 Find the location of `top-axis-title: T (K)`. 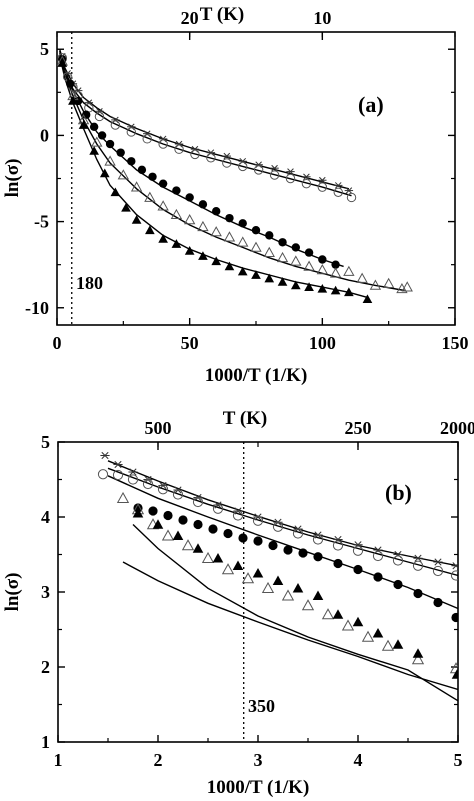

top-axis-title: T (K) is located at coordinates (245, 418).